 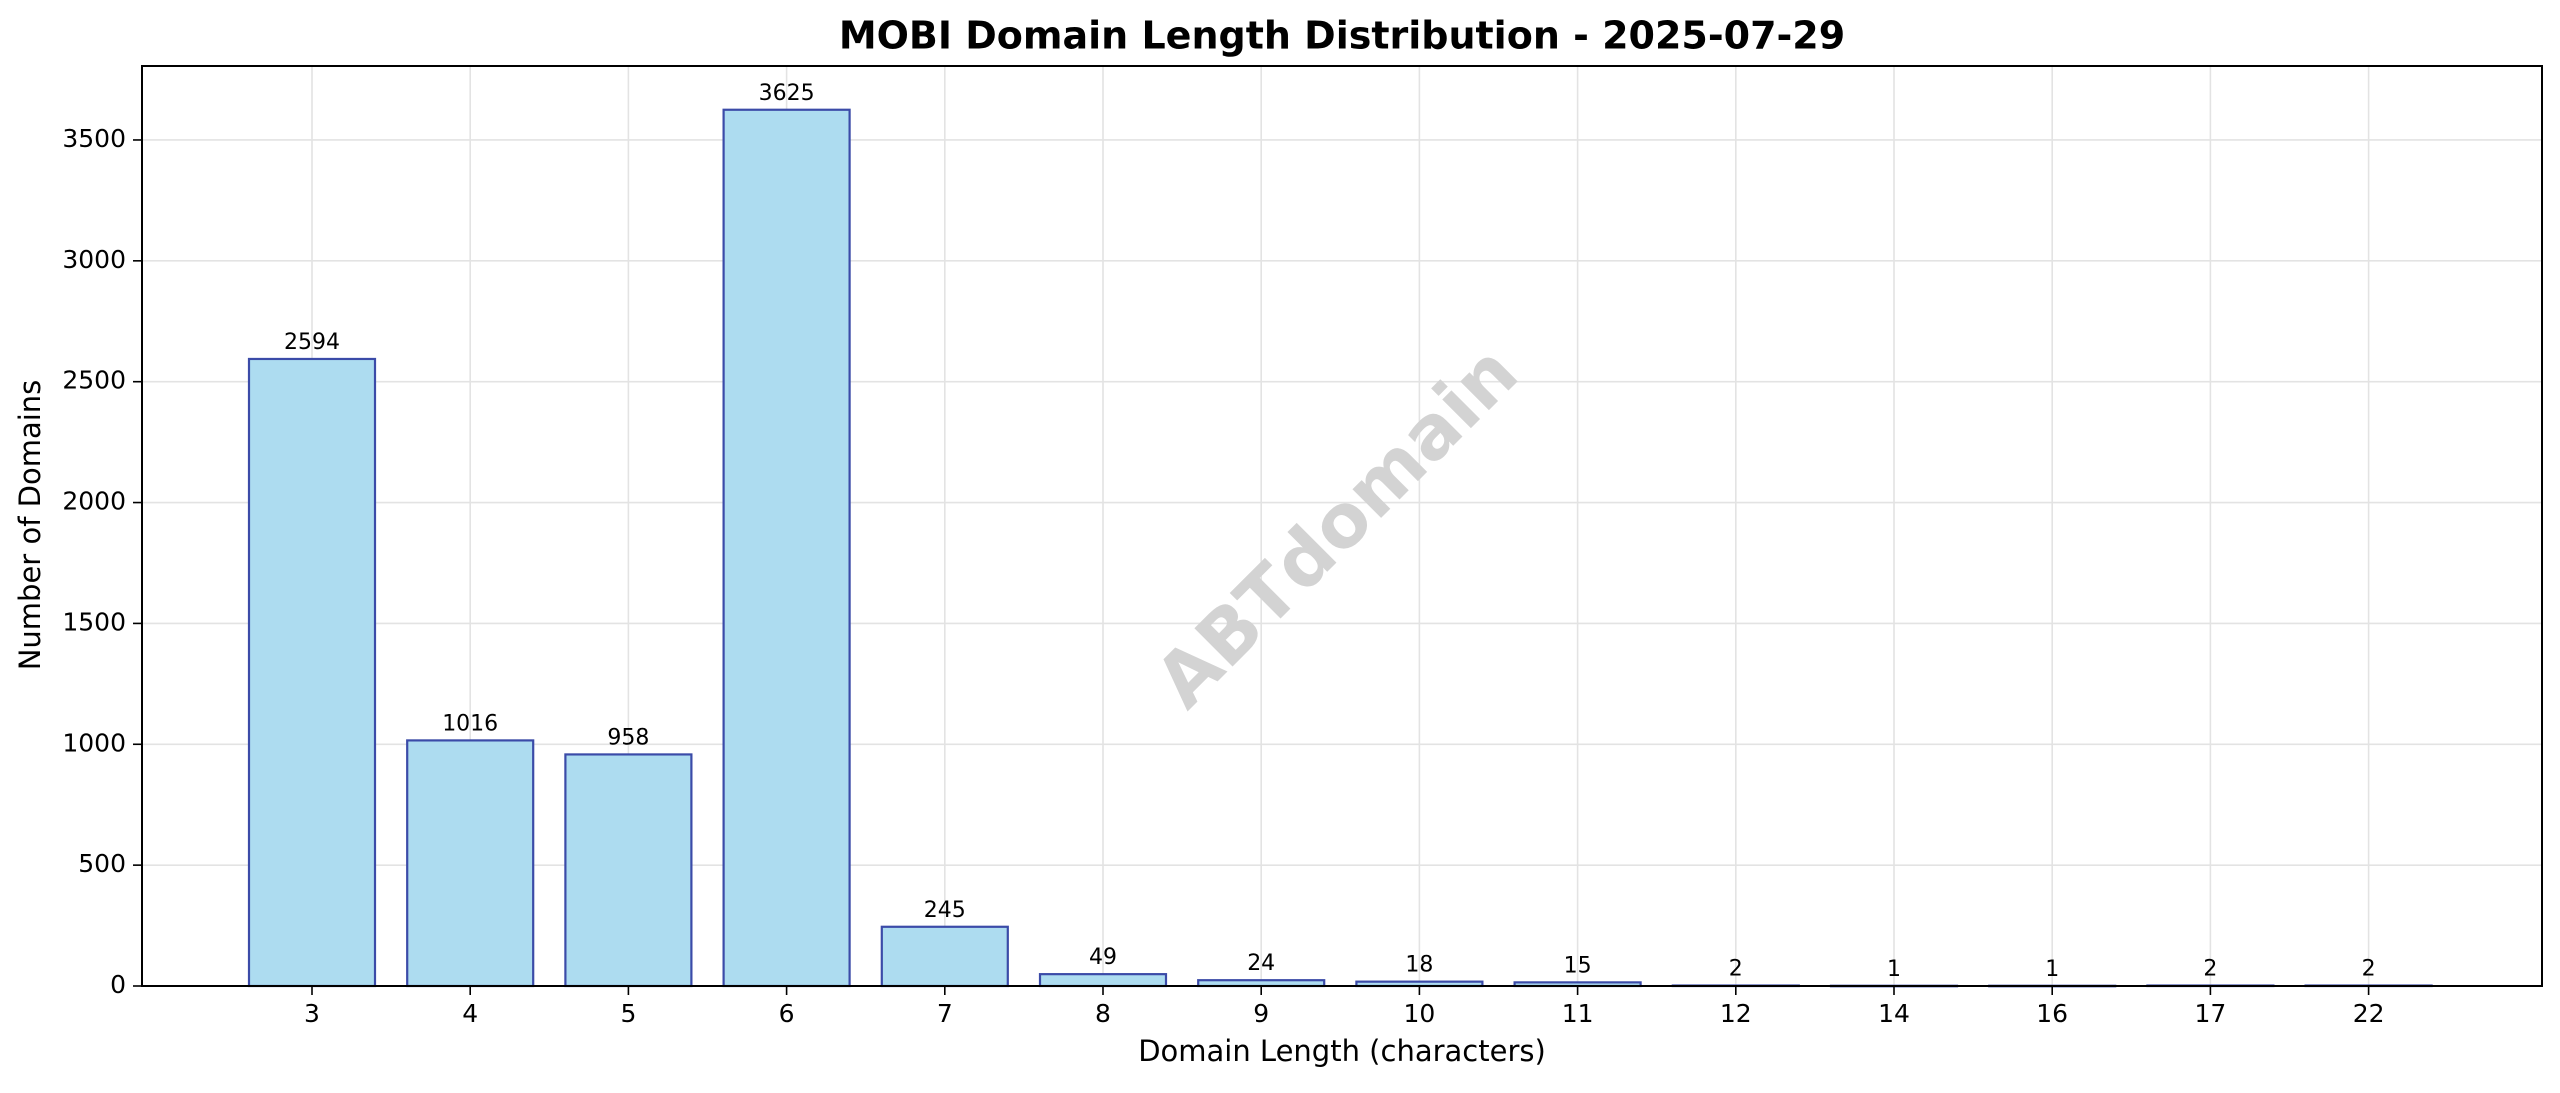 What do you see at coordinates (94, 621) in the screenshot?
I see `y-tick-label: 1500` at bounding box center [94, 621].